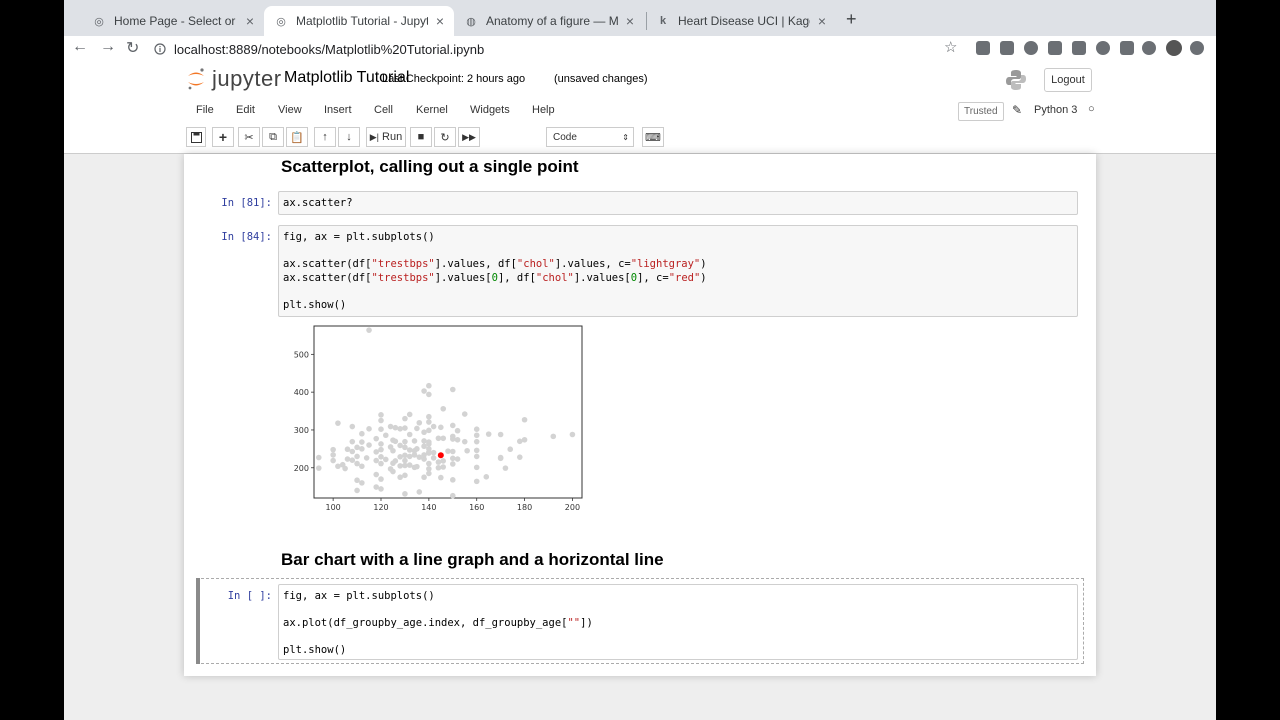 The height and width of the screenshot is (720, 1280). What do you see at coordinates (1056, 110) in the screenshot?
I see `kernel-indicator: Python 3` at bounding box center [1056, 110].